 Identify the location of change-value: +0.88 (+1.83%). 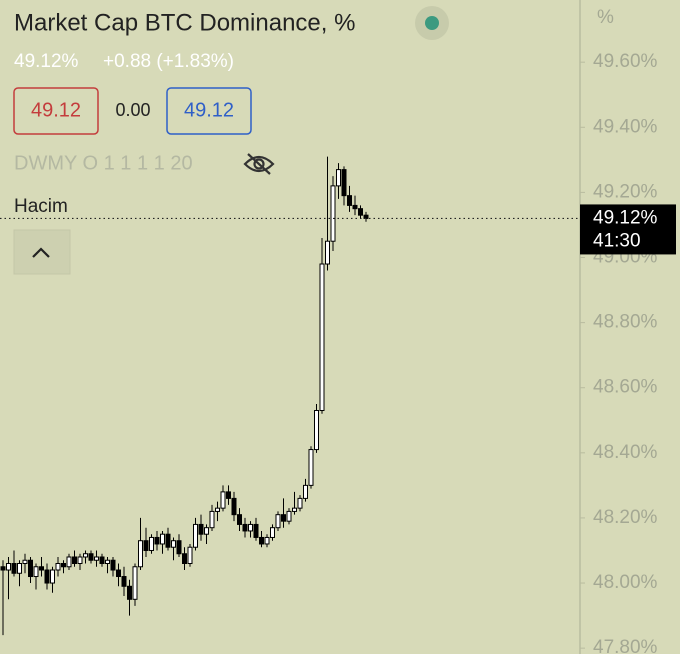
(168, 61).